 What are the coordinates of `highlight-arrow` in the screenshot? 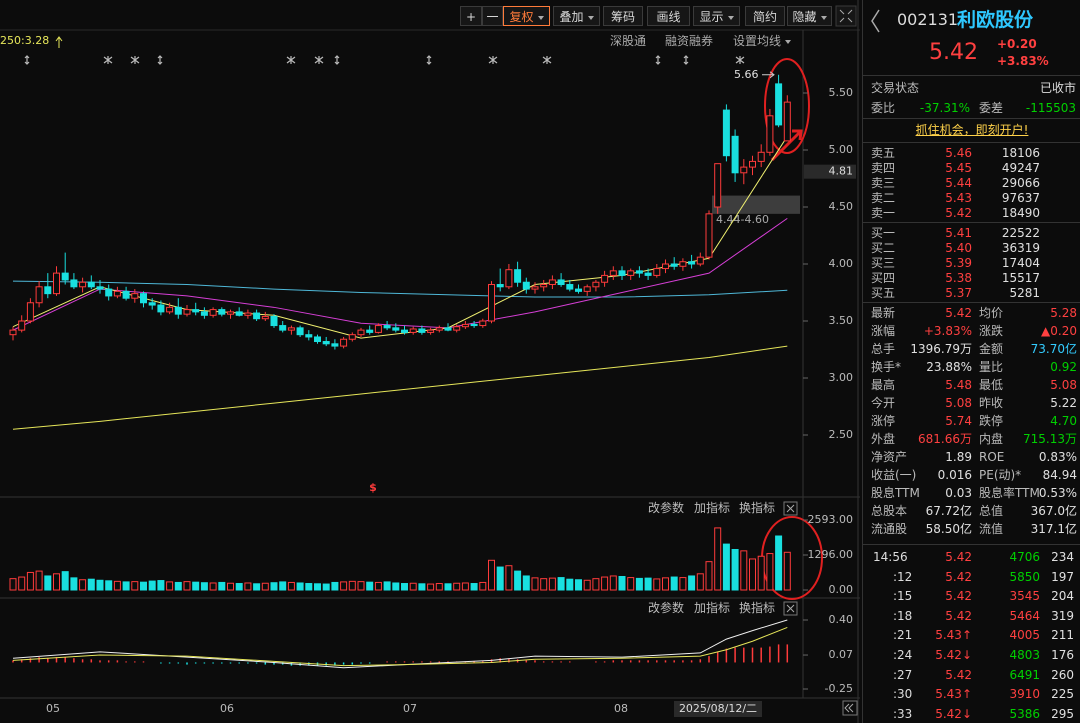 It's located at (786, 145).